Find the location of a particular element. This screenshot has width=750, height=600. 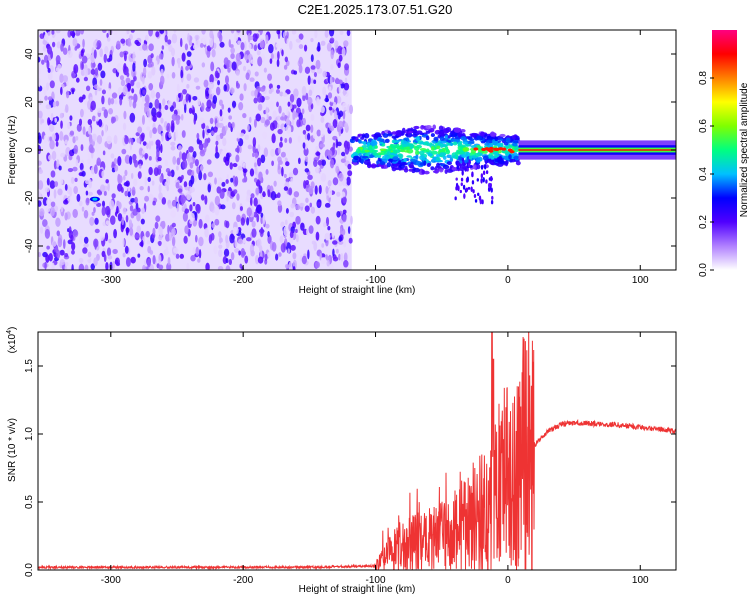

colorbar-tick-label: 0.4 is located at coordinates (703, 174).